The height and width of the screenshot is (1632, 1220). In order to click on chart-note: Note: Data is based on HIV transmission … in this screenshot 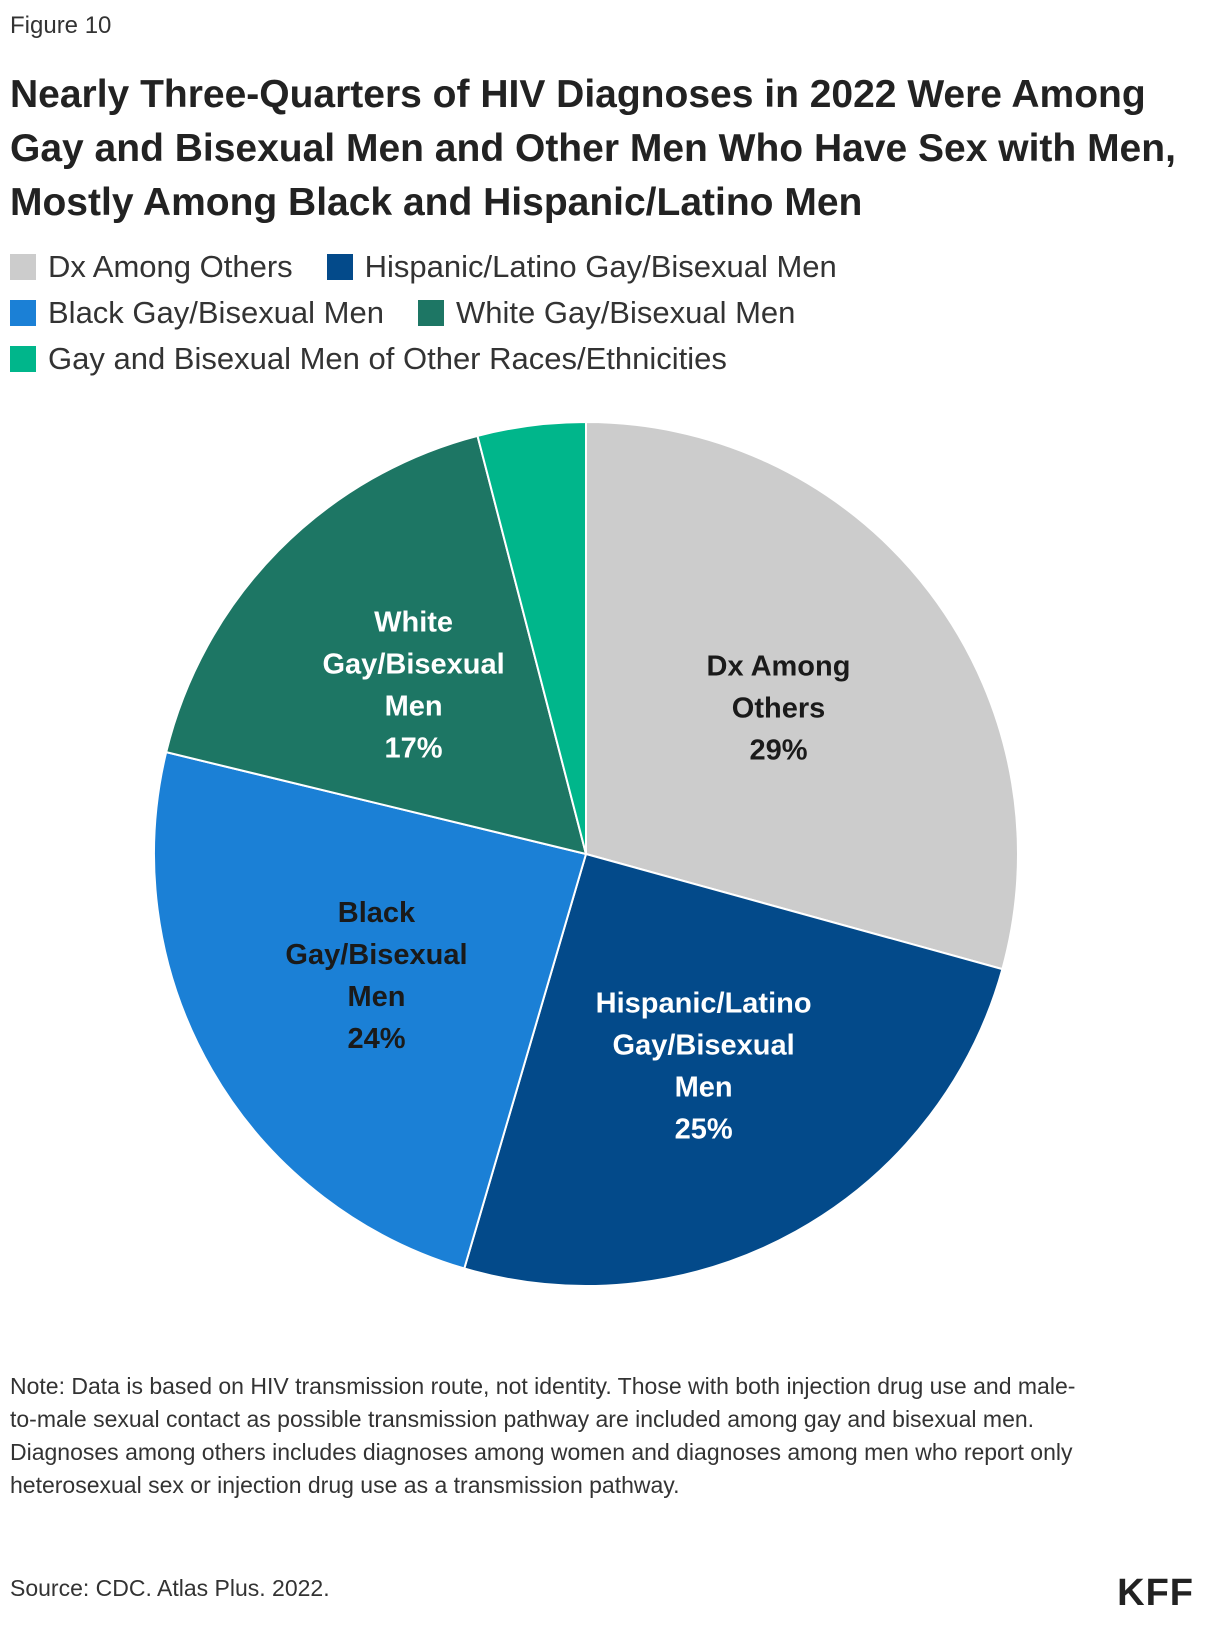, I will do `click(543, 1435)`.